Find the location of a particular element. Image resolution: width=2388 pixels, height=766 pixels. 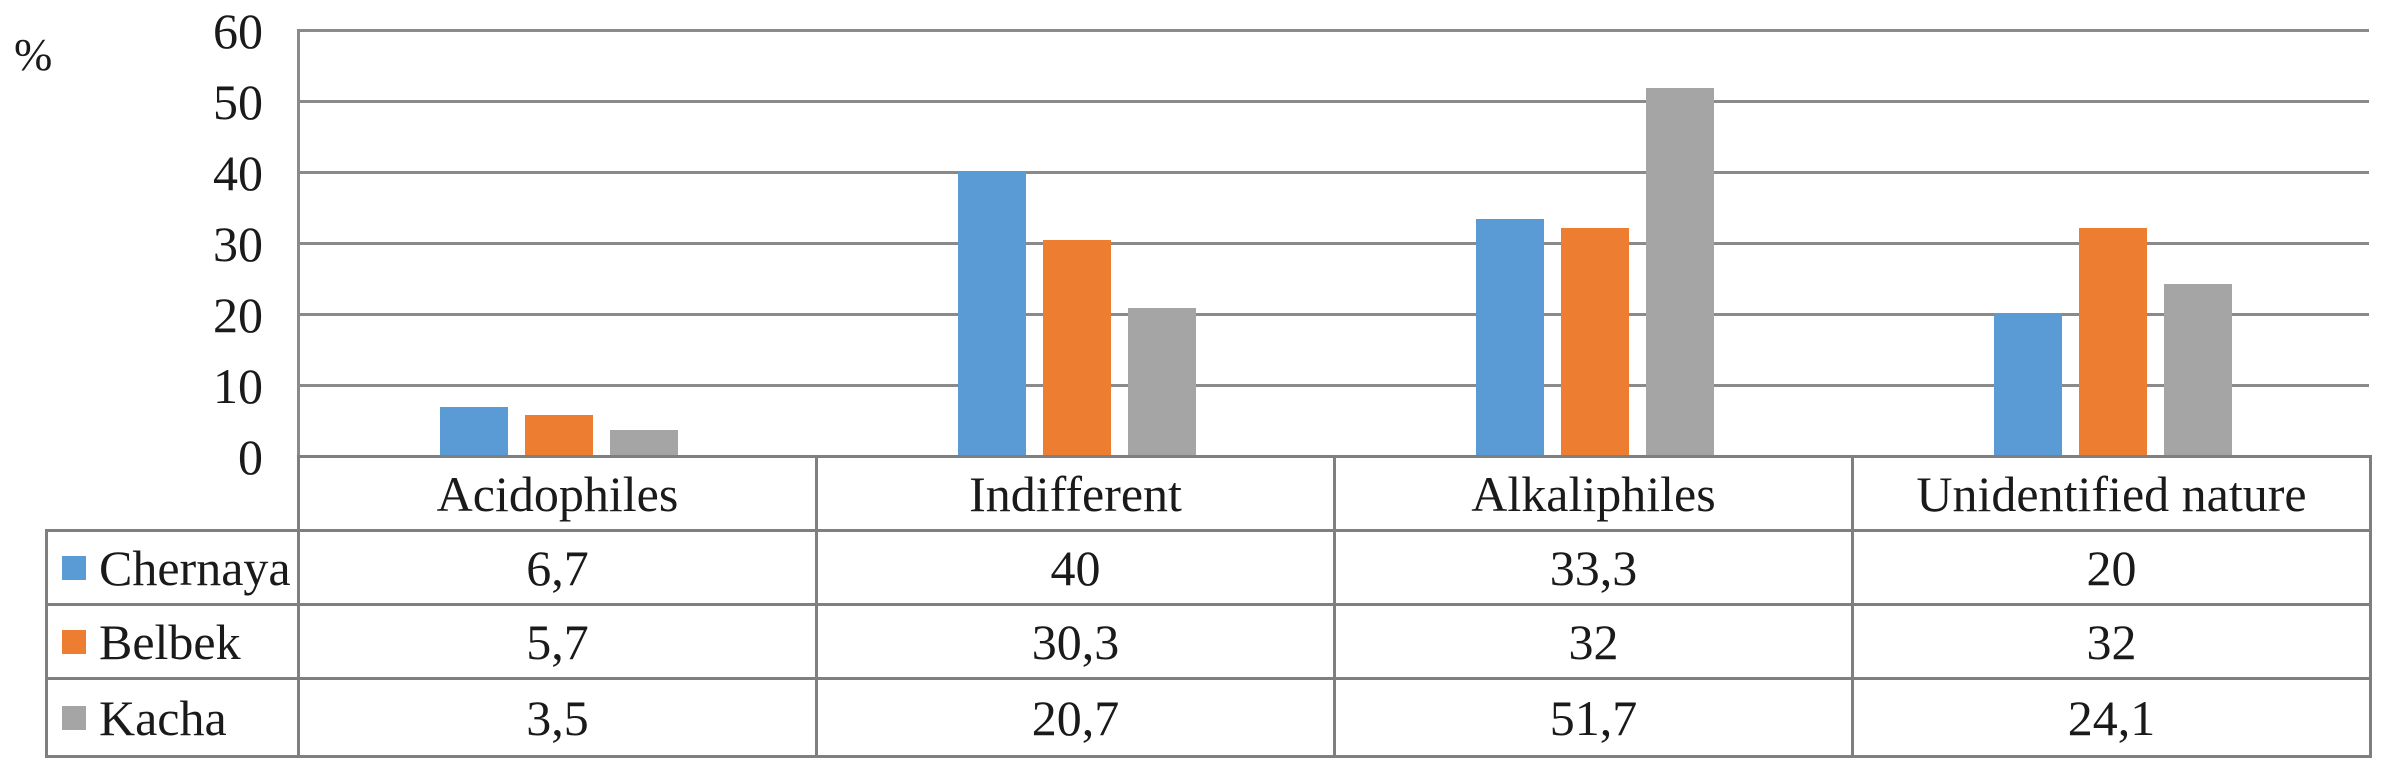

bar-belbek-unidentified-nature is located at coordinates (2113, 341).